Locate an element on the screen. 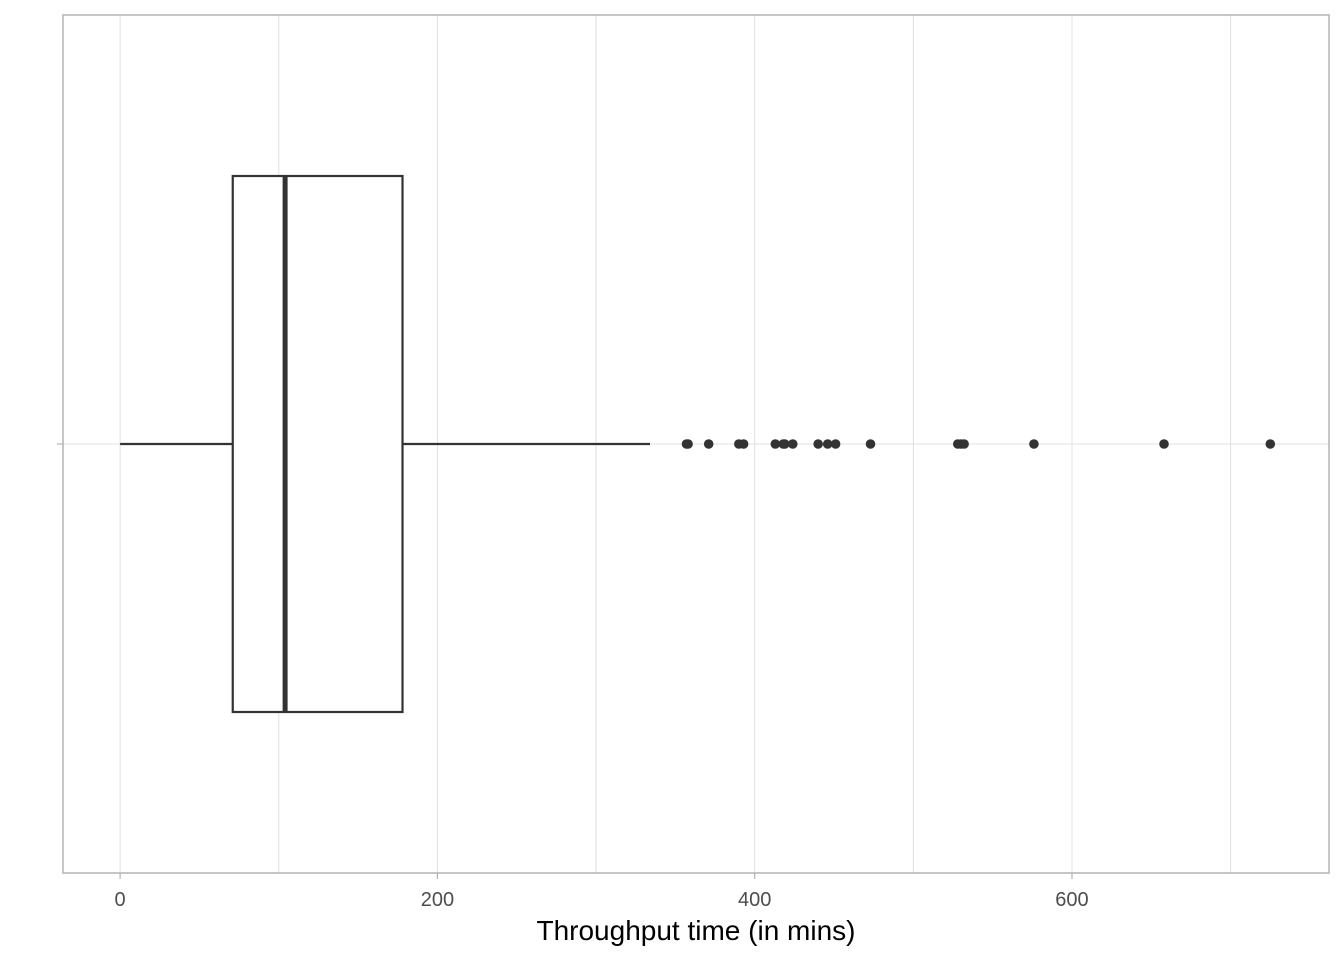  x-tick-label: 200 is located at coordinates (437, 900).